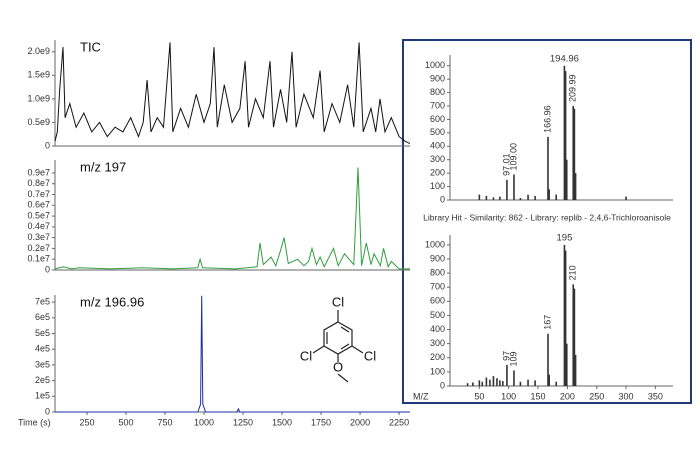  What do you see at coordinates (547, 119) in the screenshot?
I see `peak-label: 166.96` at bounding box center [547, 119].